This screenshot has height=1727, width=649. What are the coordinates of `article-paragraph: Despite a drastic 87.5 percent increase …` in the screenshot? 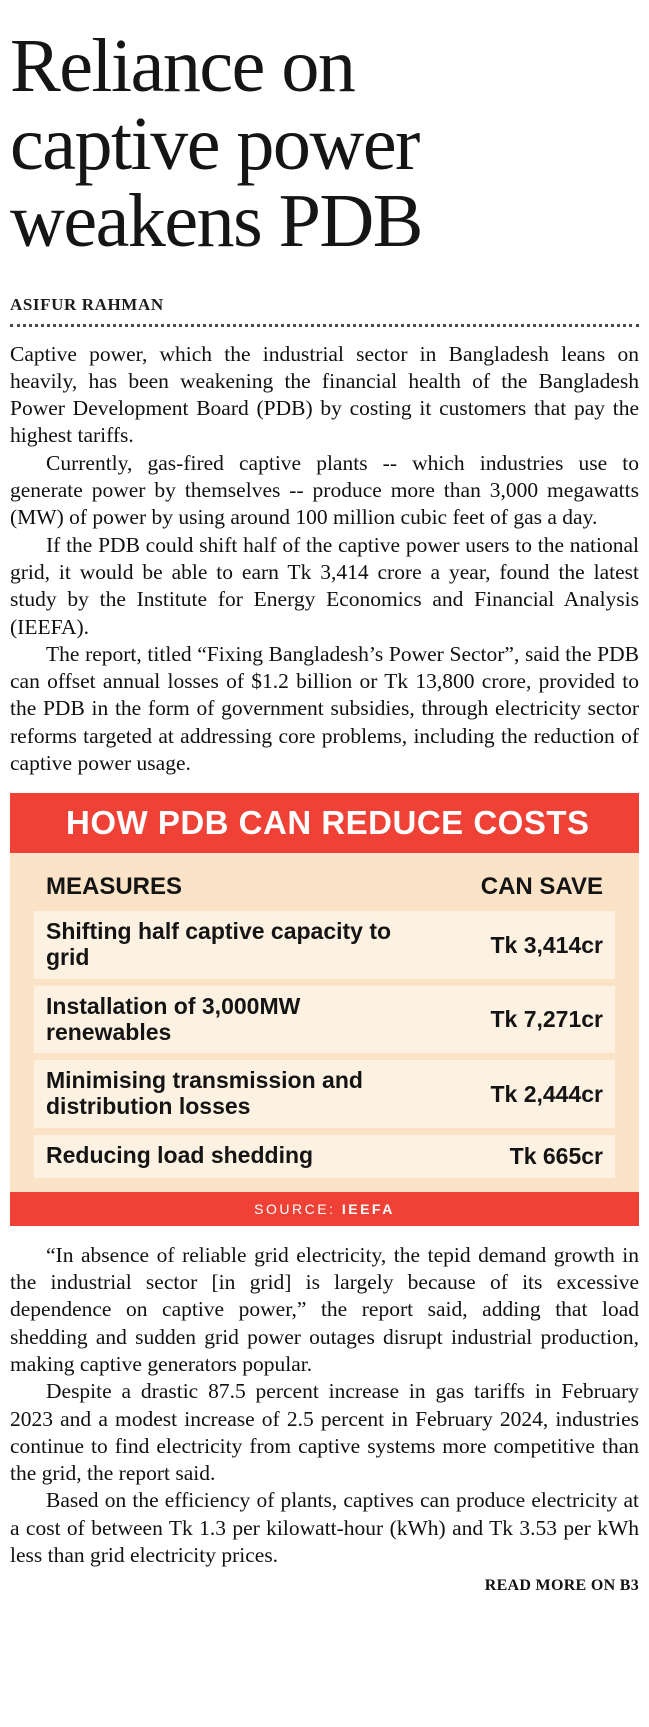 It's located at (324, 1432).